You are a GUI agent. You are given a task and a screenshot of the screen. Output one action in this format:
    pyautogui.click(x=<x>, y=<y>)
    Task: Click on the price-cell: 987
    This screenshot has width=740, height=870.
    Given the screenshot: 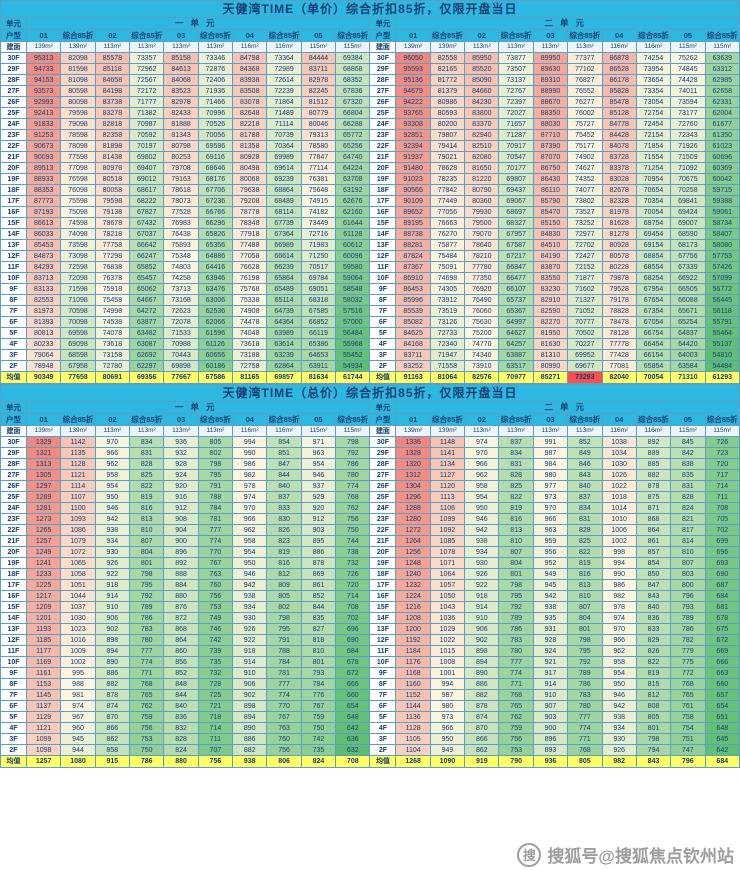 What is the action you would take?
    pyautogui.click(x=447, y=695)
    